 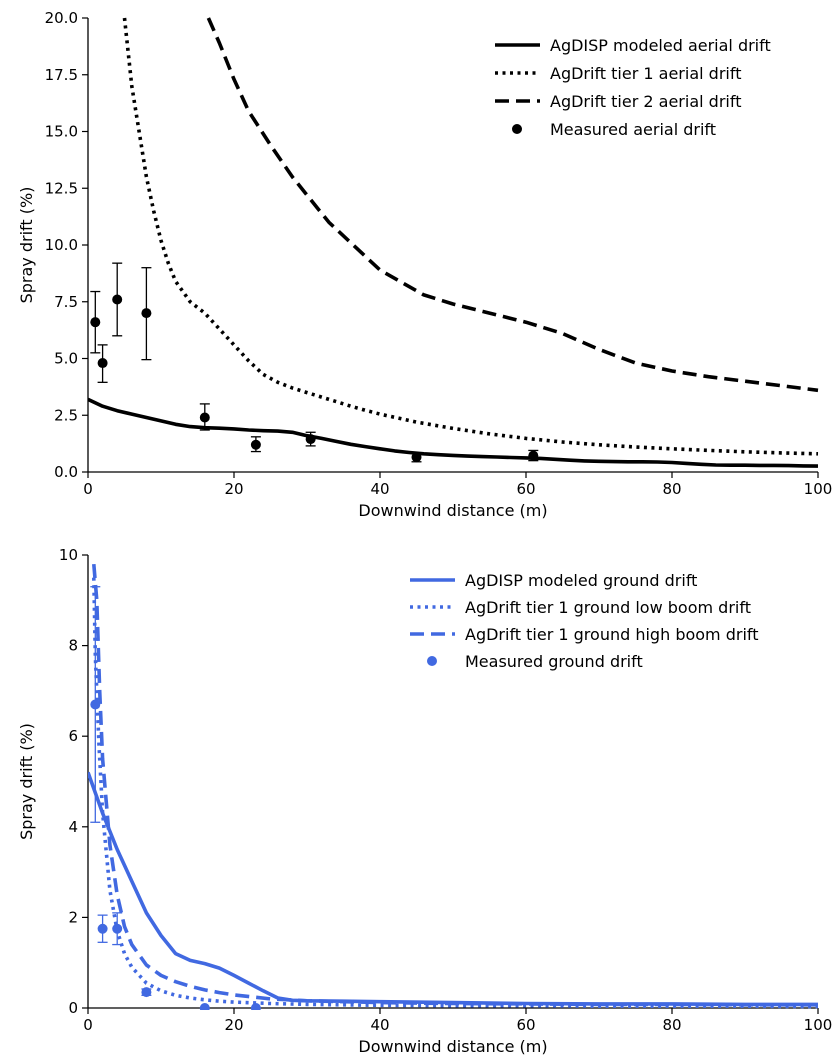 I want to click on y-tick-label: 6, so click(x=73, y=736).